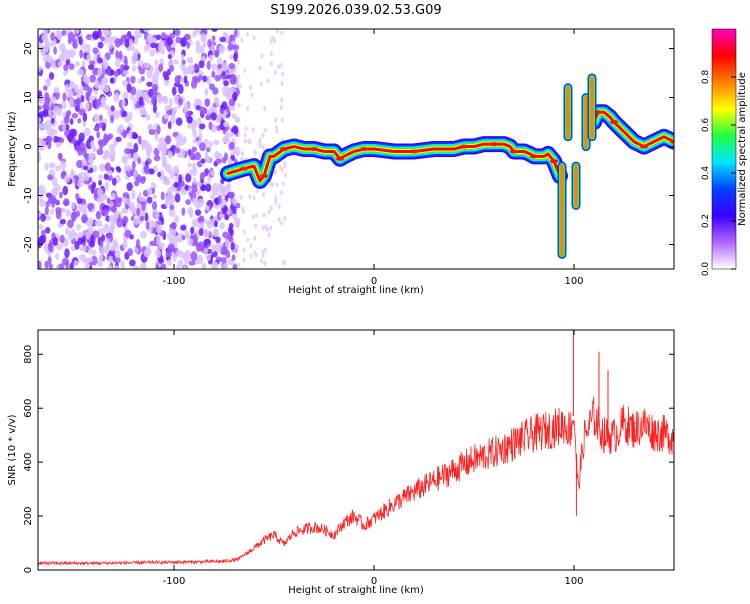  What do you see at coordinates (355, 10) in the screenshot?
I see `figure-title: S199.2026.039.02.53.G09` at bounding box center [355, 10].